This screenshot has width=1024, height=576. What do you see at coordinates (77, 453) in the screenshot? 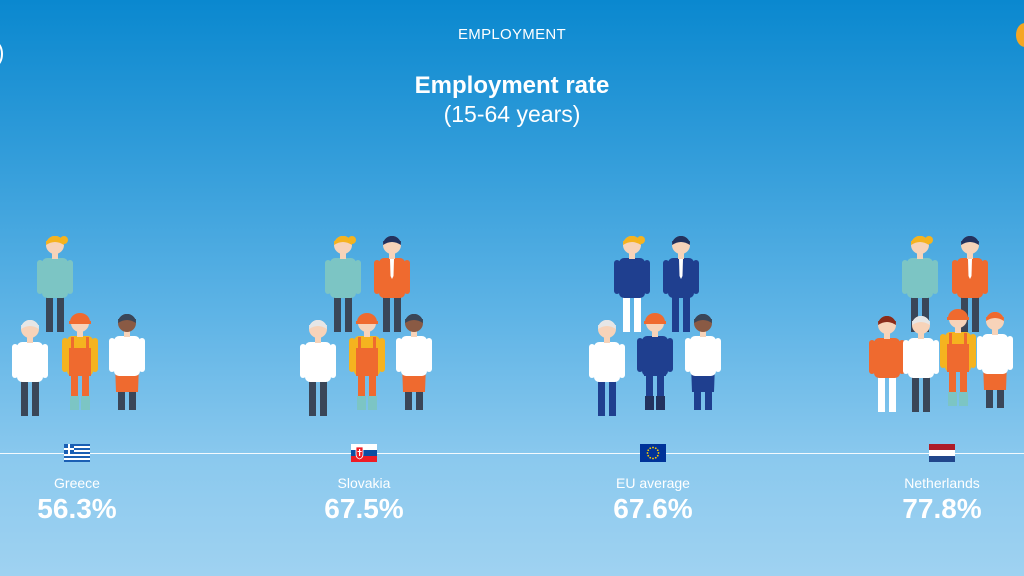
I see `greece-flag` at bounding box center [77, 453].